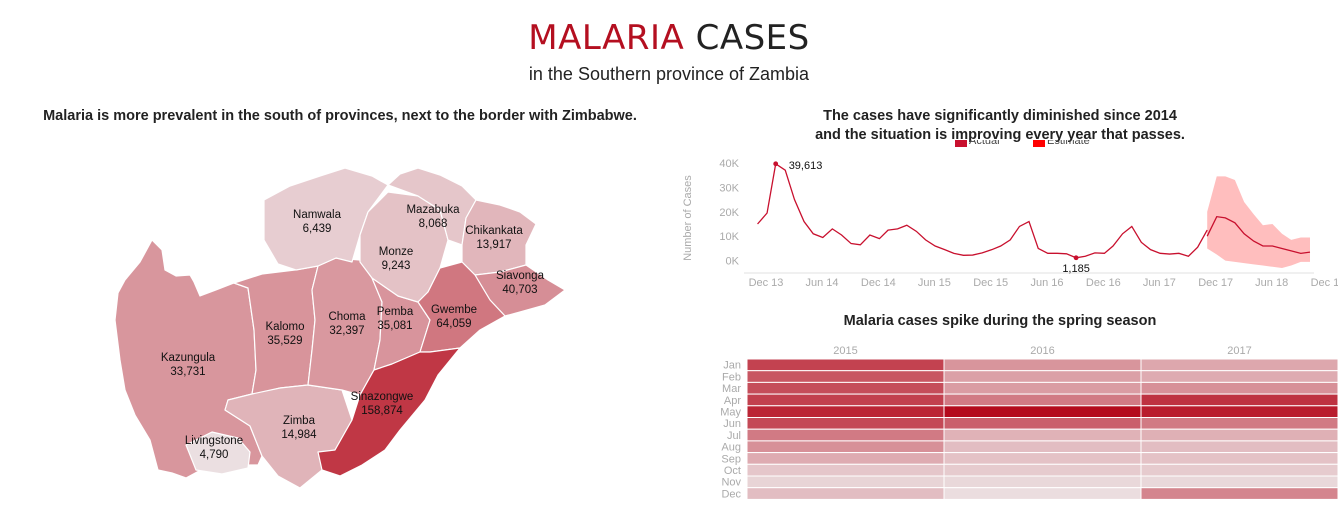 Image resolution: width=1338 pixels, height=515 pixels. What do you see at coordinates (806, 166) in the screenshot?
I see `annotation-label: 39,613` at bounding box center [806, 166].